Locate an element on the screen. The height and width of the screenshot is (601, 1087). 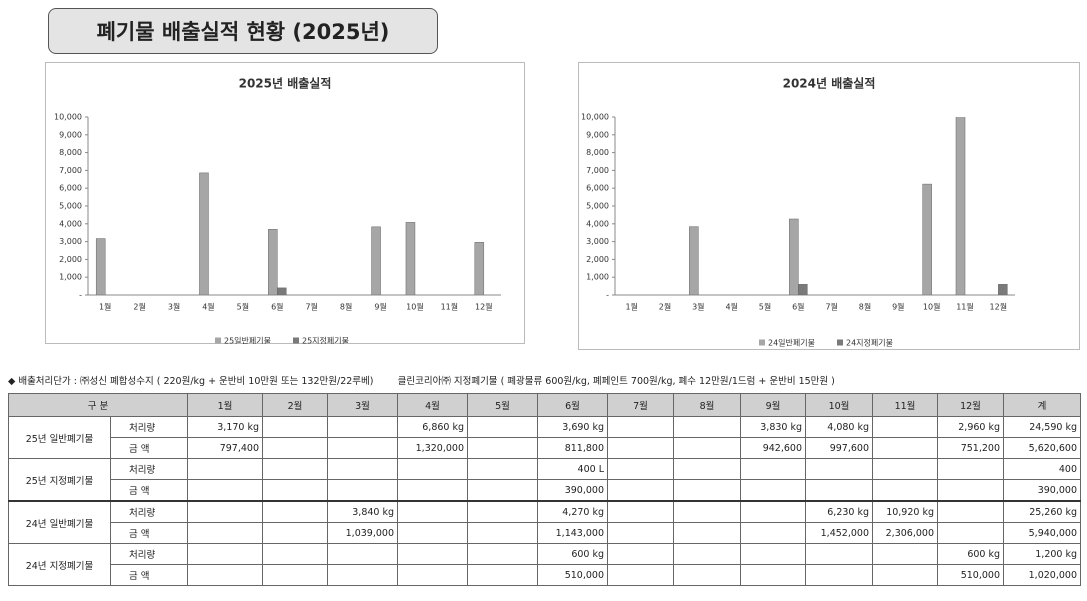
x-tick-label: 11월 is located at coordinates (450, 307).